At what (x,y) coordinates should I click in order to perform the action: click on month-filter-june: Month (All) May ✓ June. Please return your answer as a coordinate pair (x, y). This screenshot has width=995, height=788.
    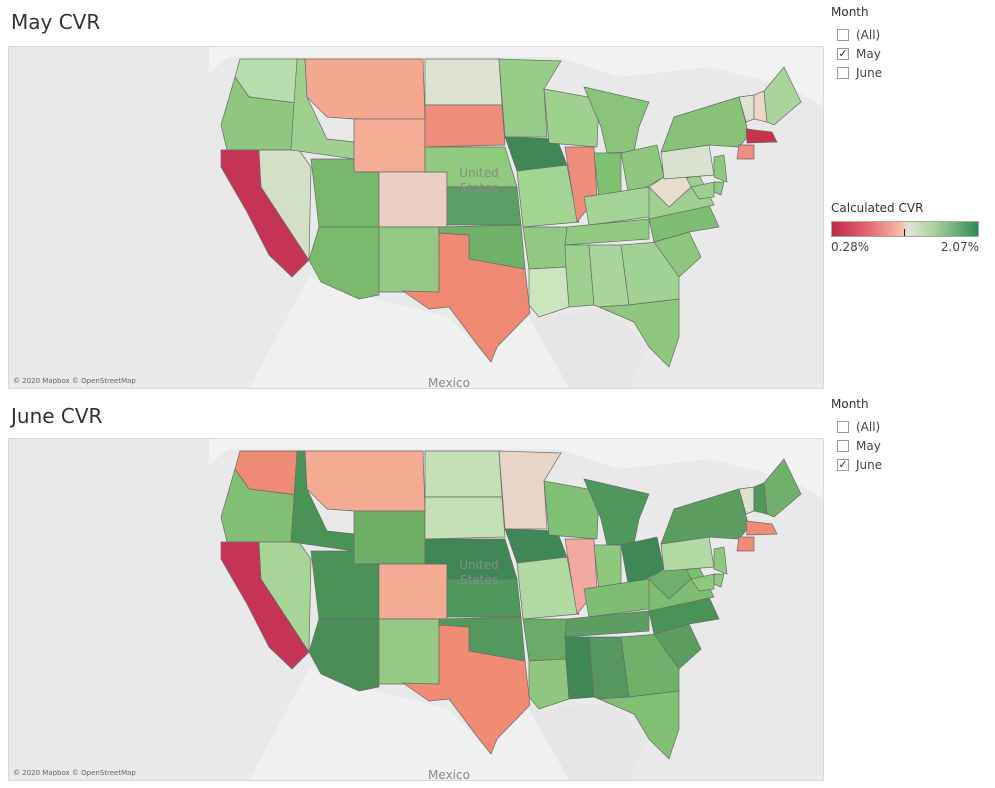
    Looking at the image, I should click on (911, 435).